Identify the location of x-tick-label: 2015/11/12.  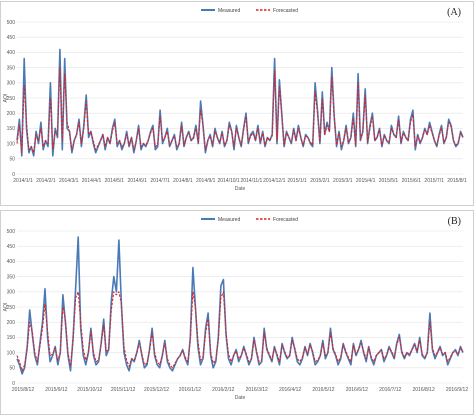
(123, 390).